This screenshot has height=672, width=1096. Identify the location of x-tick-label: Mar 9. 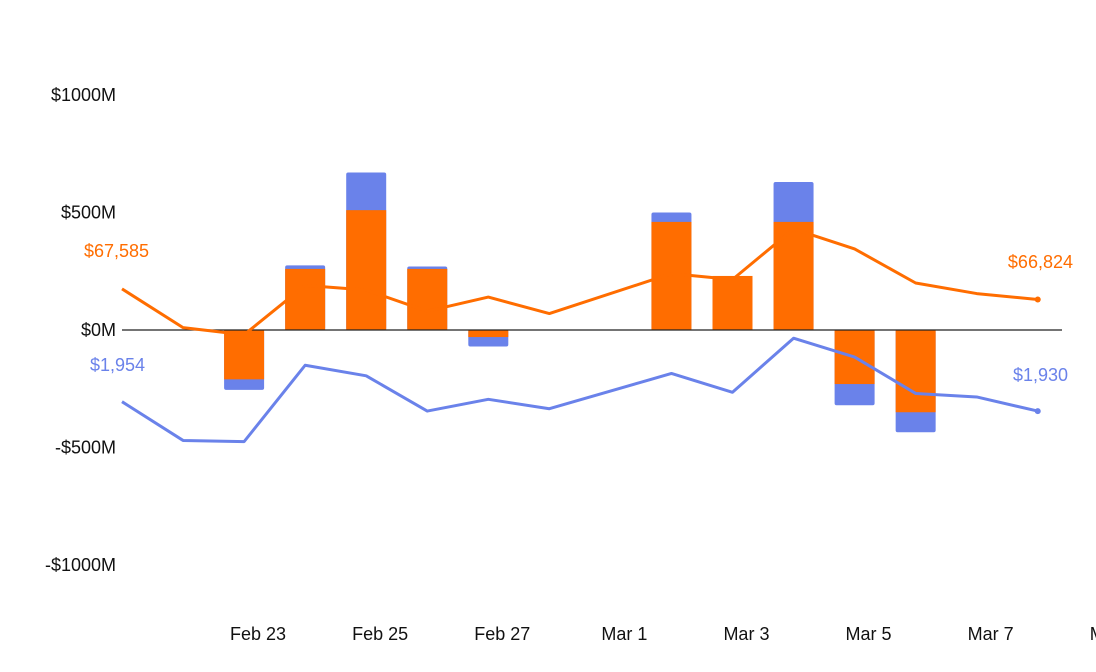
(1093, 634).